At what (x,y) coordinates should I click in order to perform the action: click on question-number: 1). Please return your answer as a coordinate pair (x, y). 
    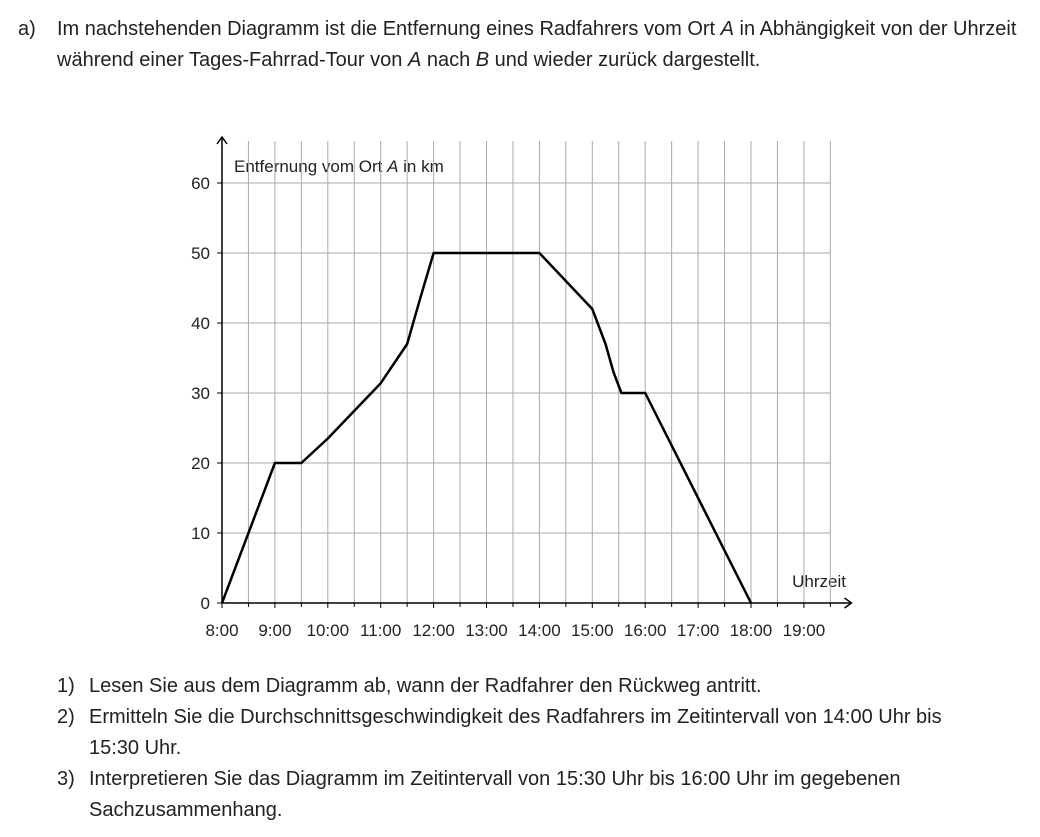
    Looking at the image, I should click on (66, 686).